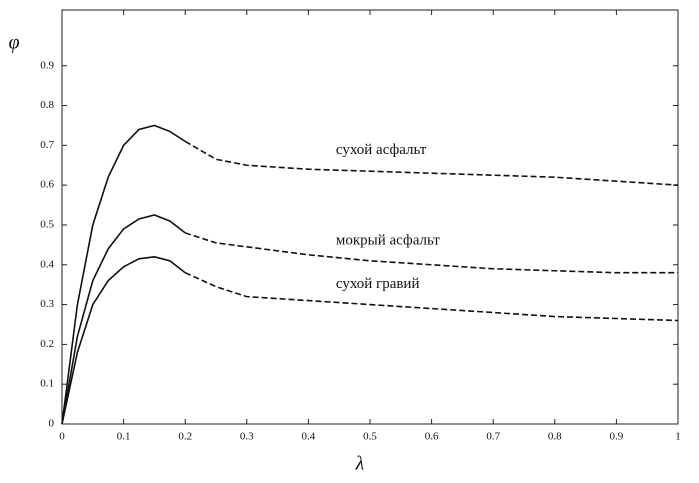 The width and height of the screenshot is (699, 483). What do you see at coordinates (555, 437) in the screenshot?
I see `x-tick-label: 0.8` at bounding box center [555, 437].